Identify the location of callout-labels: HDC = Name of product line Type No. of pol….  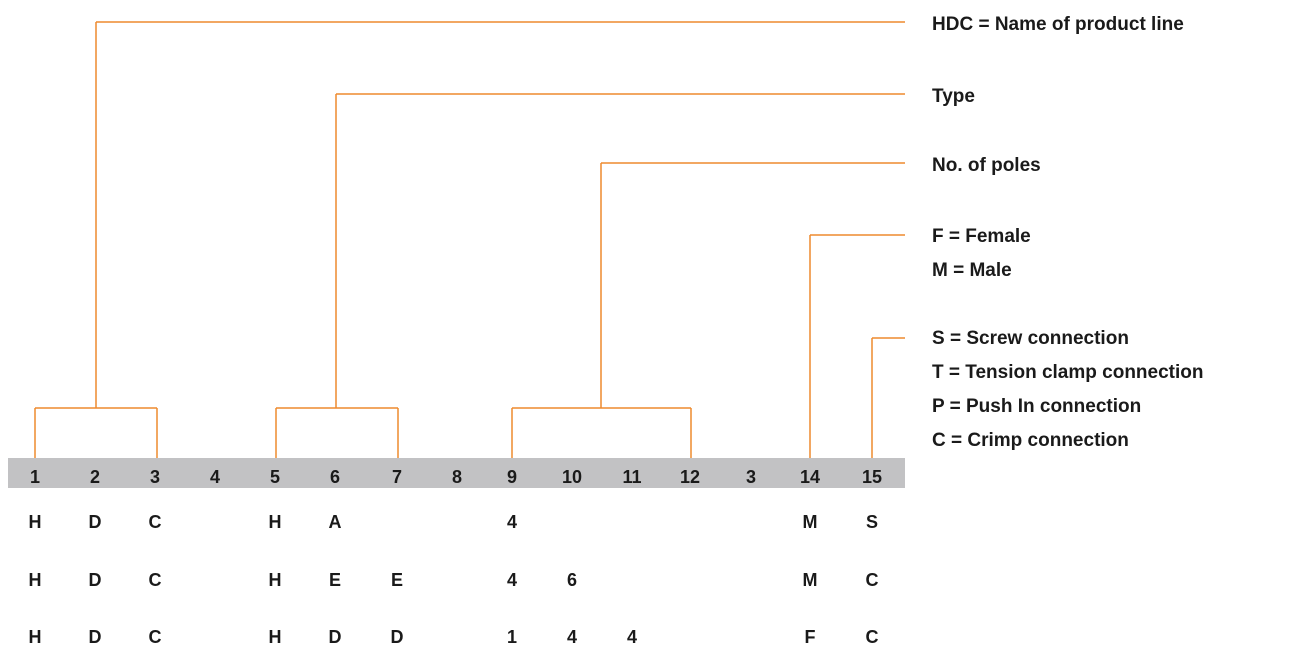
(1068, 232).